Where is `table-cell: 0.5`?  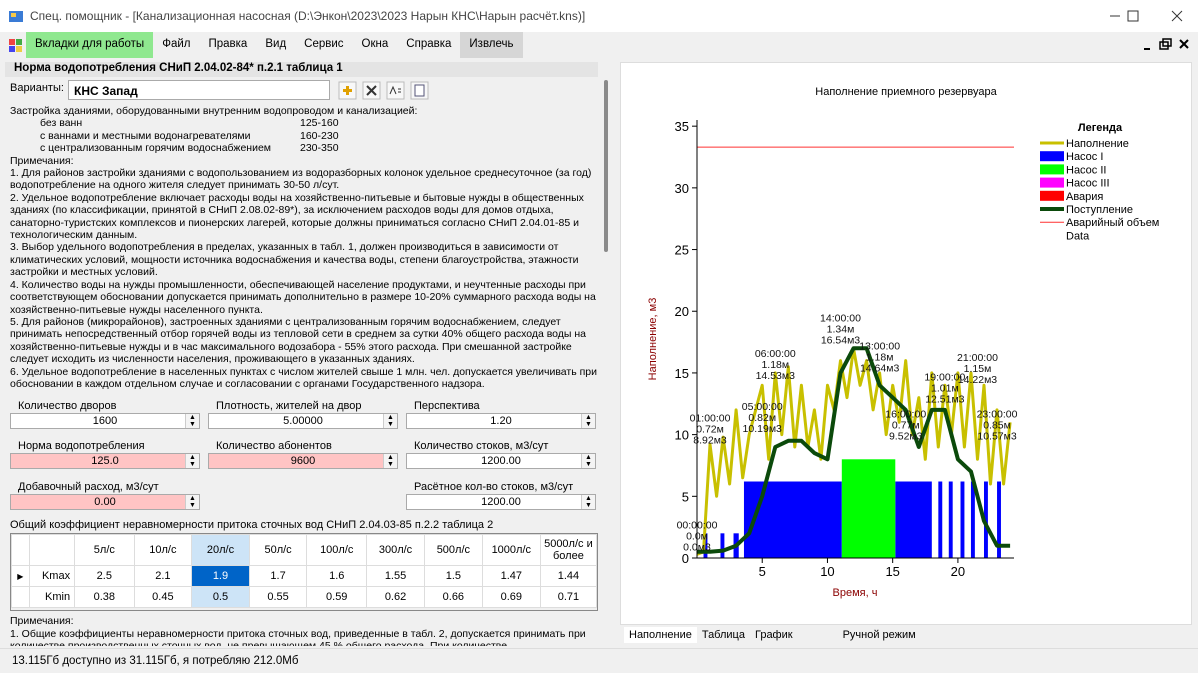 table-cell: 0.5 is located at coordinates (221, 597).